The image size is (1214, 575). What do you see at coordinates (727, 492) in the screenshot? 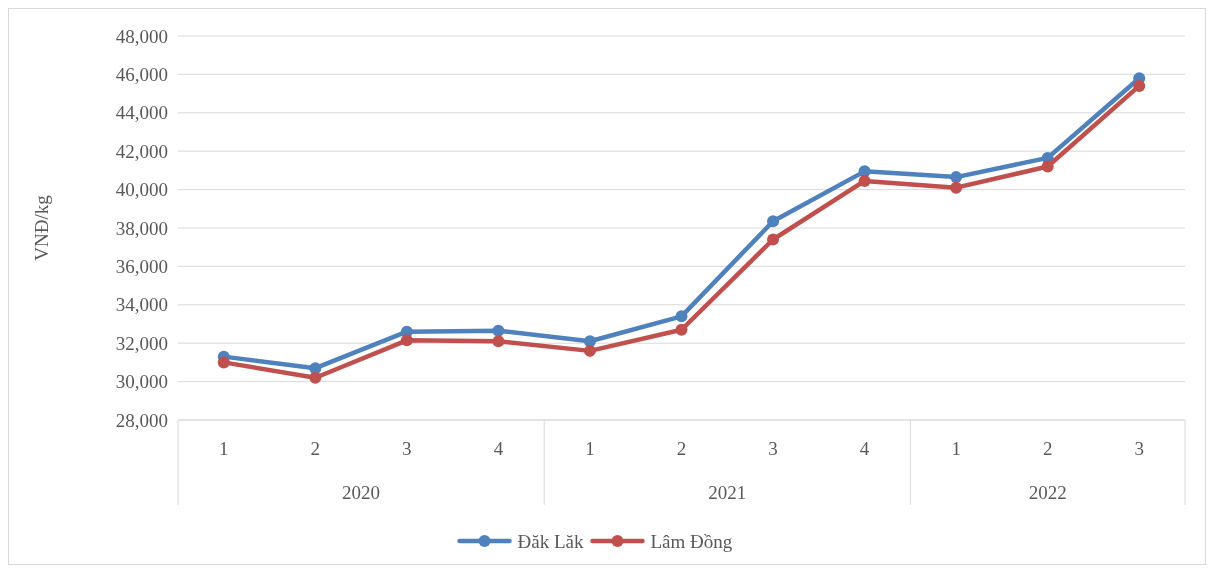
I see `text: 2021` at bounding box center [727, 492].